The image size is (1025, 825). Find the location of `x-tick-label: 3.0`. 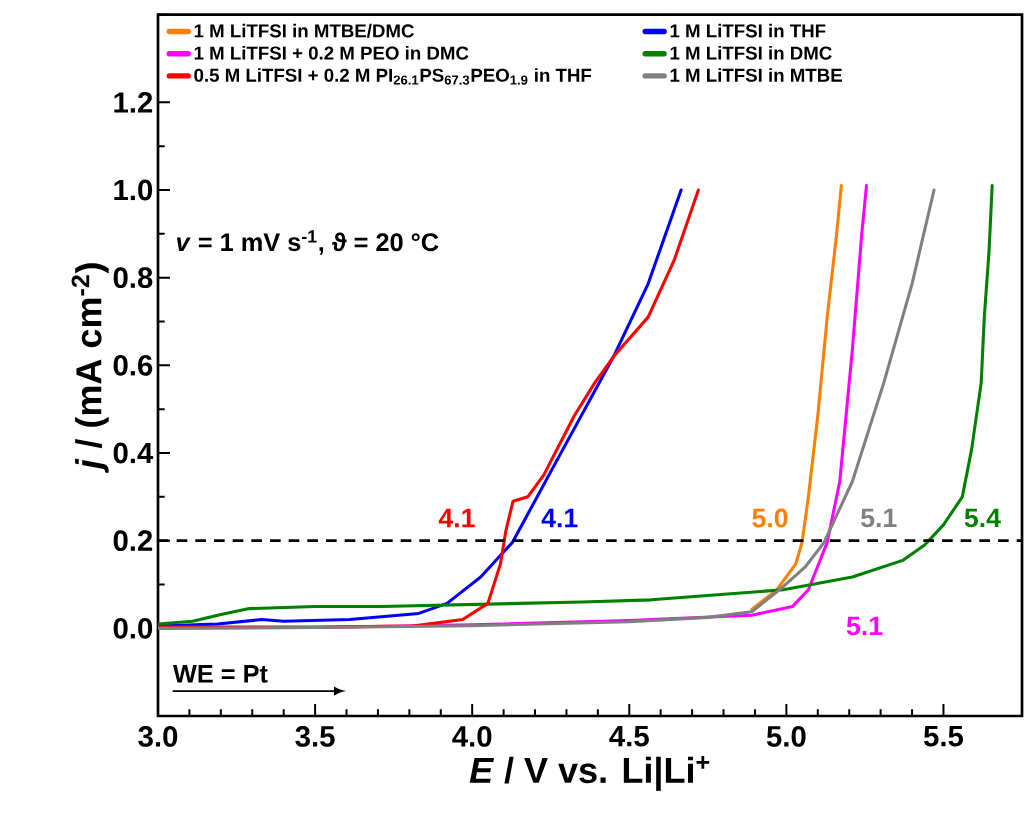

x-tick-label: 3.0 is located at coordinates (158, 736).